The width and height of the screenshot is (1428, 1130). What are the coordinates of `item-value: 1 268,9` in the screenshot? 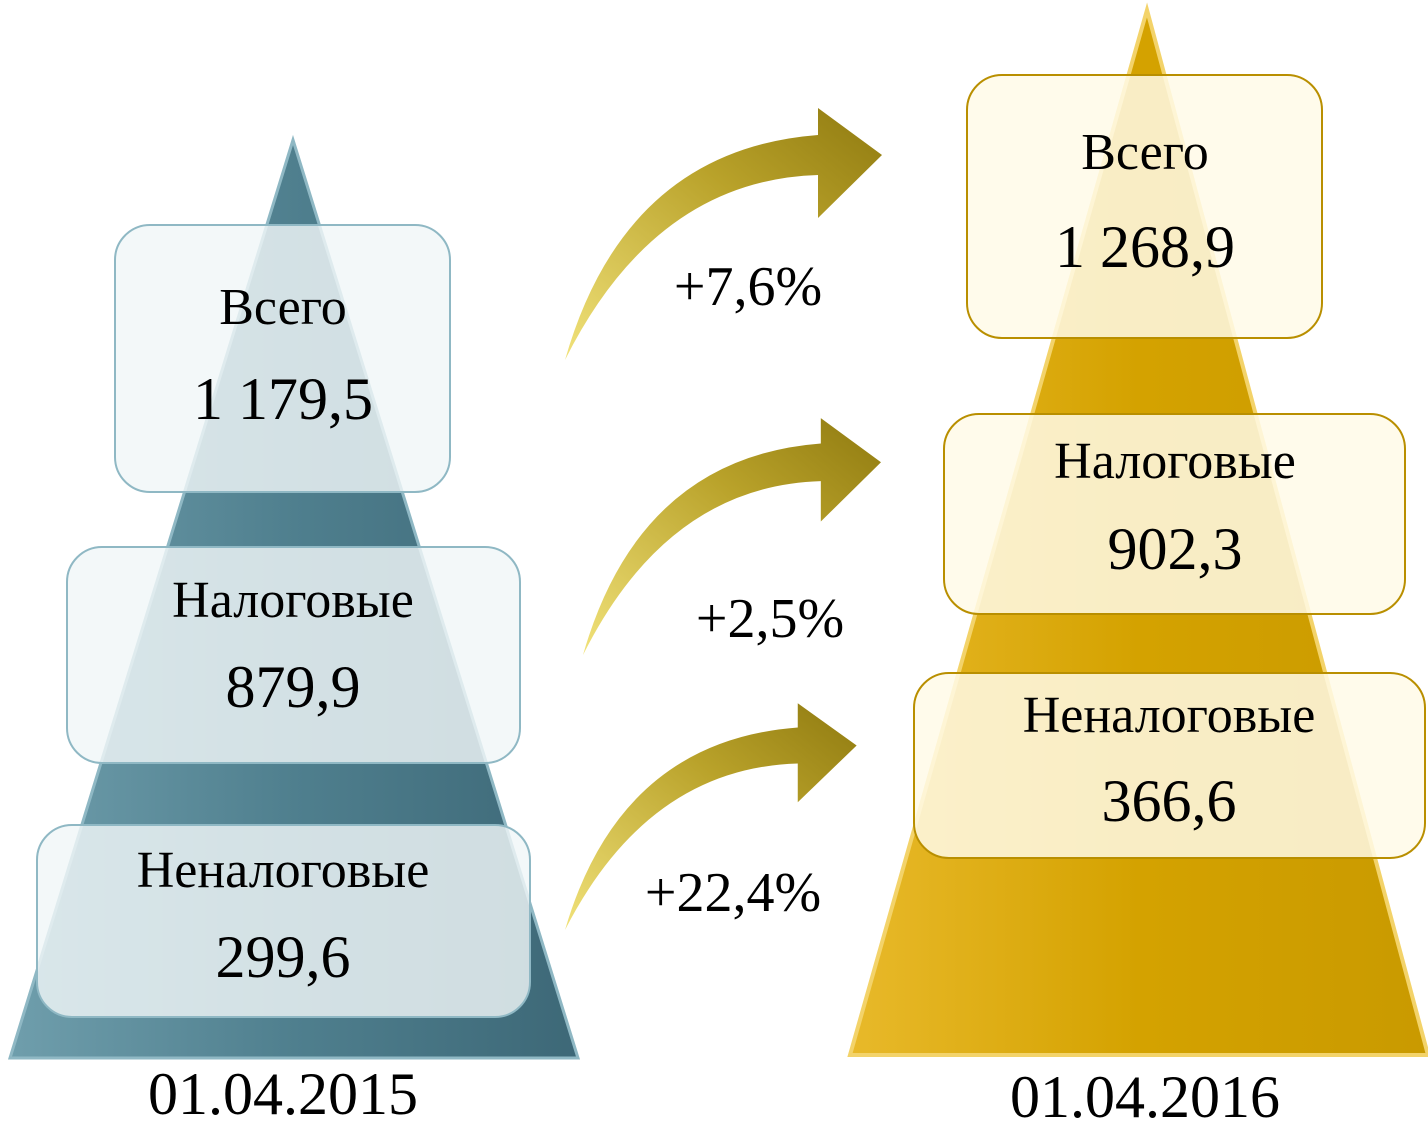 It's located at (1145, 247).